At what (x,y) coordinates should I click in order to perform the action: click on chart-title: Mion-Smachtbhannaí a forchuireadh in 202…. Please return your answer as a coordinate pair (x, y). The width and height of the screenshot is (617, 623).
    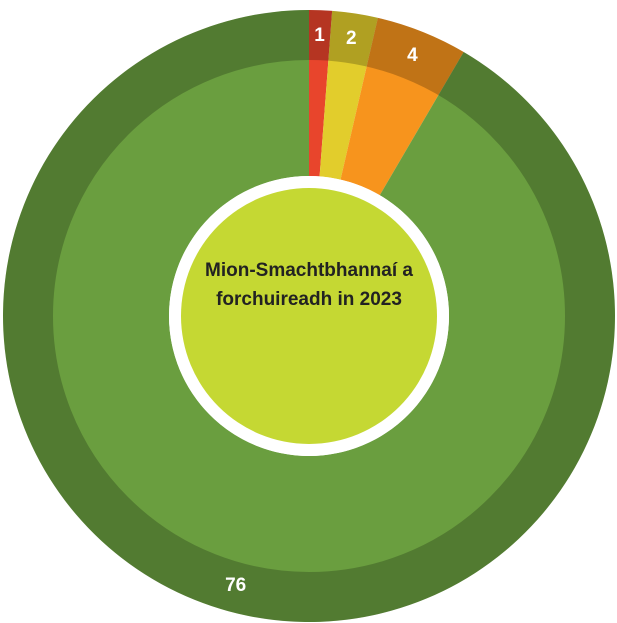
    Looking at the image, I should click on (309, 285).